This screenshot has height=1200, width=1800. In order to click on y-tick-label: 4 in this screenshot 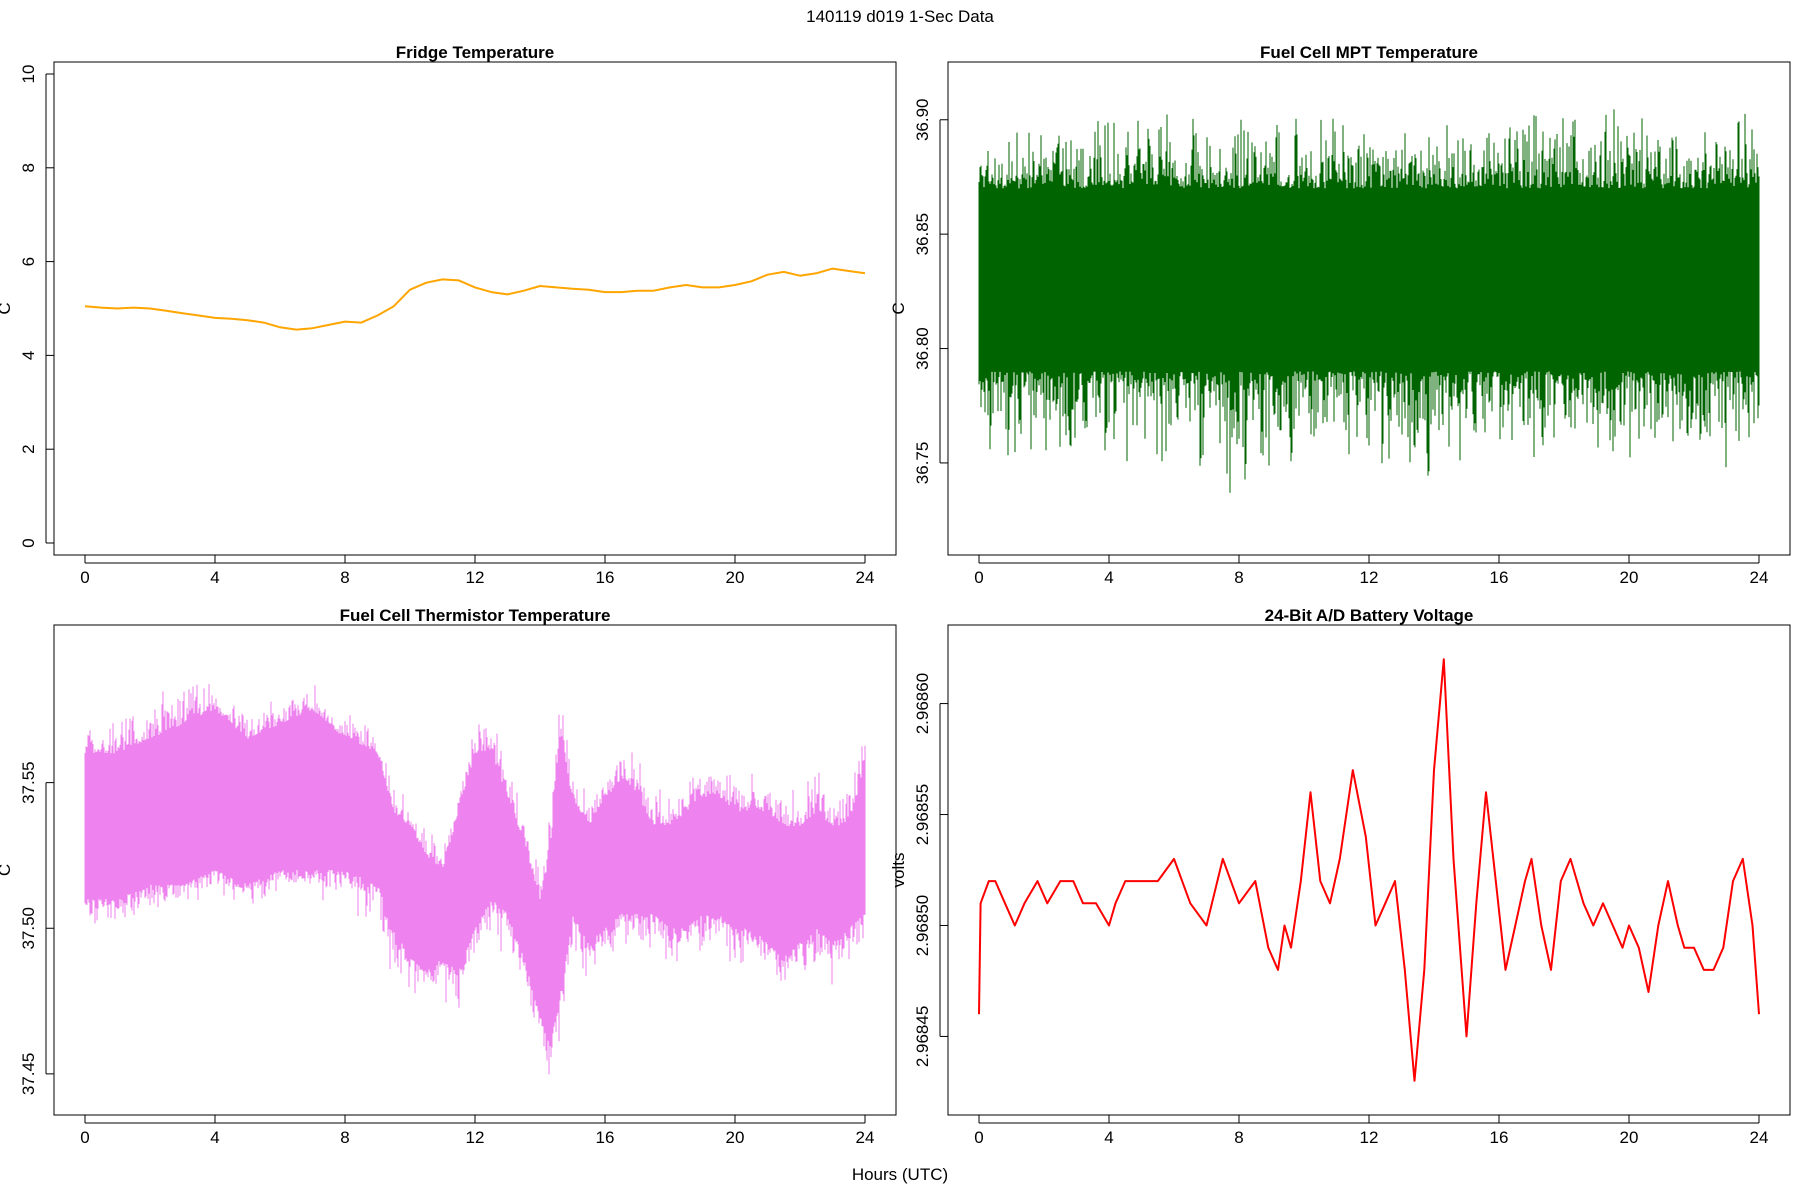, I will do `click(28, 355)`.